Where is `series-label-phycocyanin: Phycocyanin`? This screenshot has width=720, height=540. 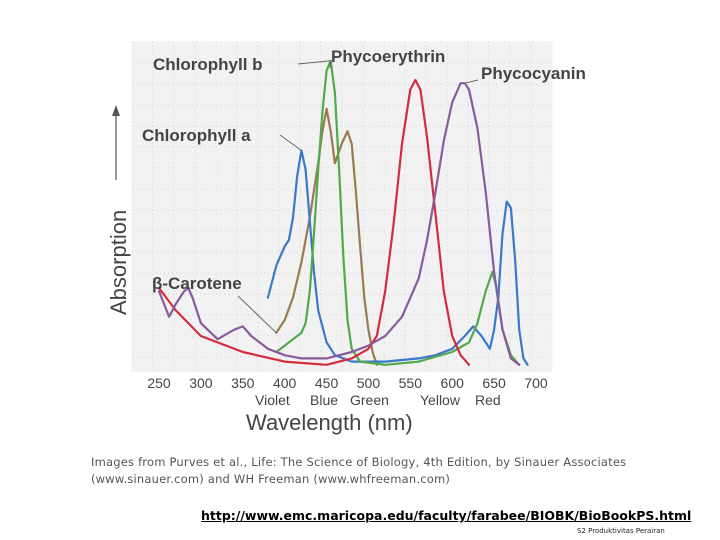 series-label-phycocyanin: Phycocyanin is located at coordinates (533, 73).